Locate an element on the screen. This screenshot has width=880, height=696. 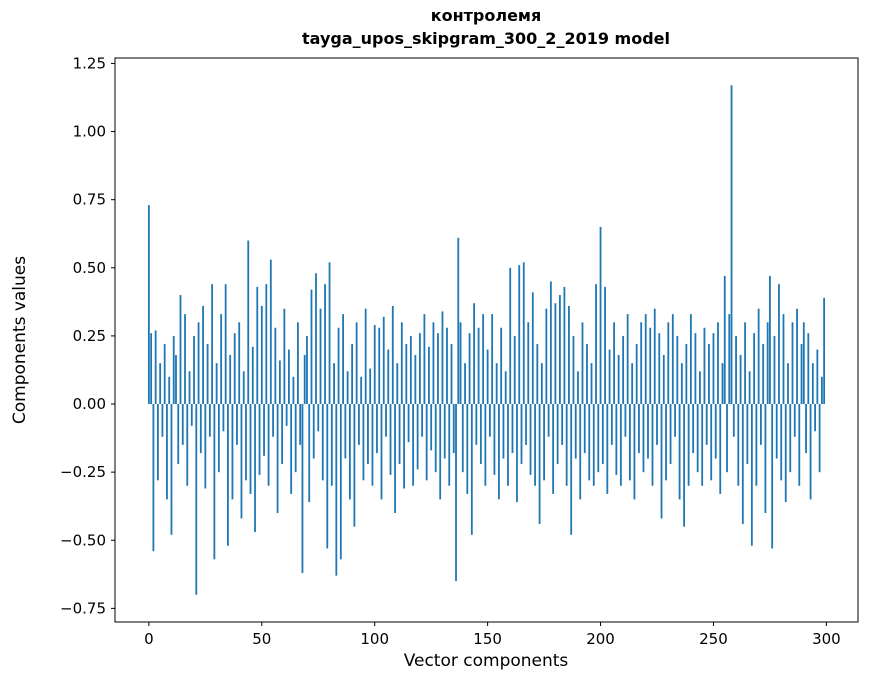
y-tick-label: −0.50 is located at coordinates (83, 540).